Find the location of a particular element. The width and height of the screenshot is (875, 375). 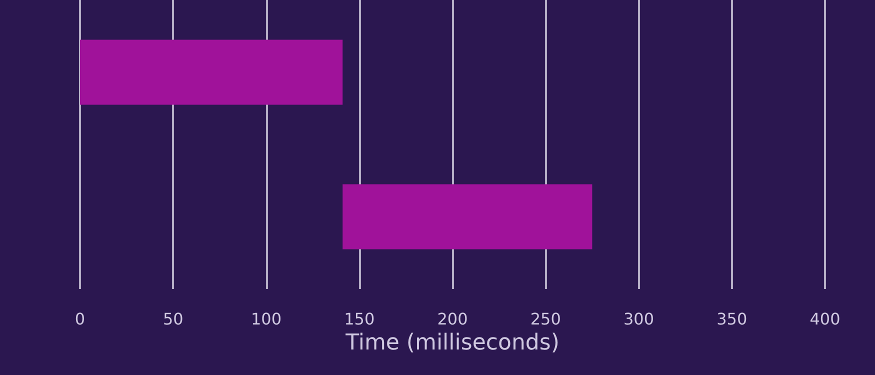

x-tick-label: 400 is located at coordinates (825, 319).